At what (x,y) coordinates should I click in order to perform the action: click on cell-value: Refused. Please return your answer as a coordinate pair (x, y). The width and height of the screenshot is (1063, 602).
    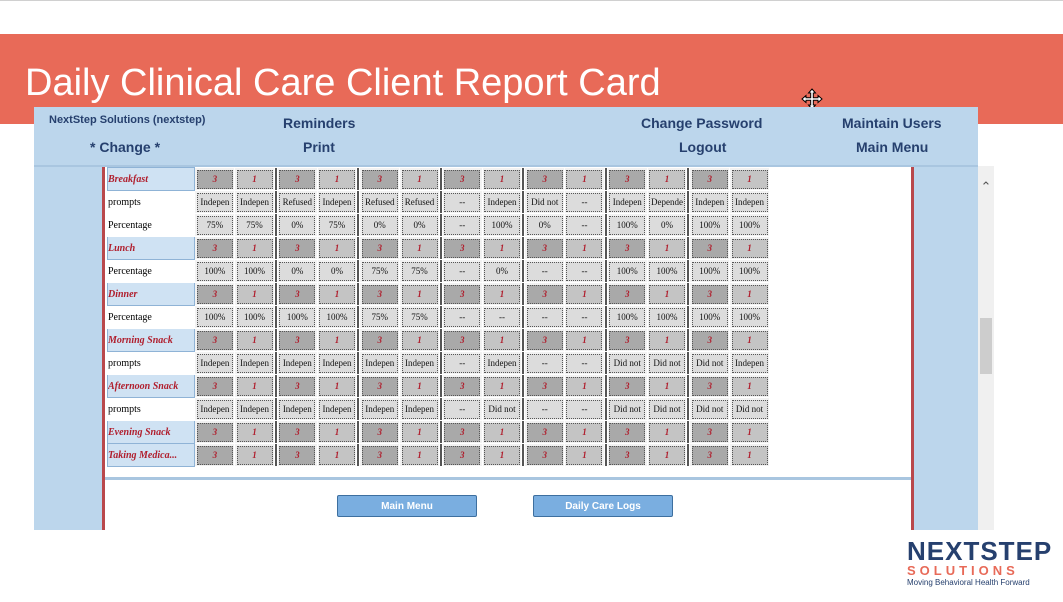
    Looking at the image, I should click on (379, 202).